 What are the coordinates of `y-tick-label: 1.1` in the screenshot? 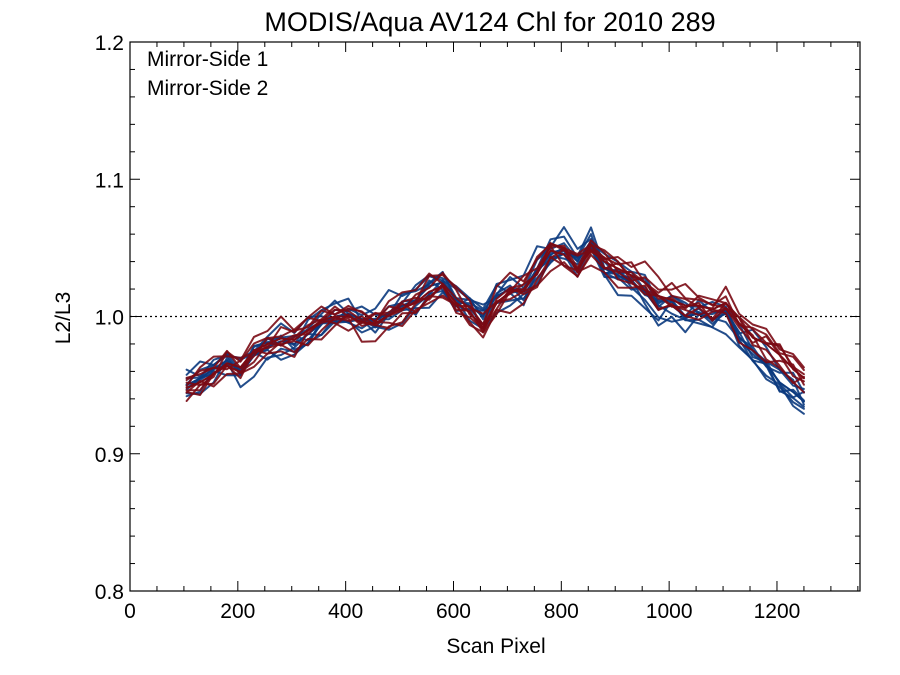 It's located at (109, 180).